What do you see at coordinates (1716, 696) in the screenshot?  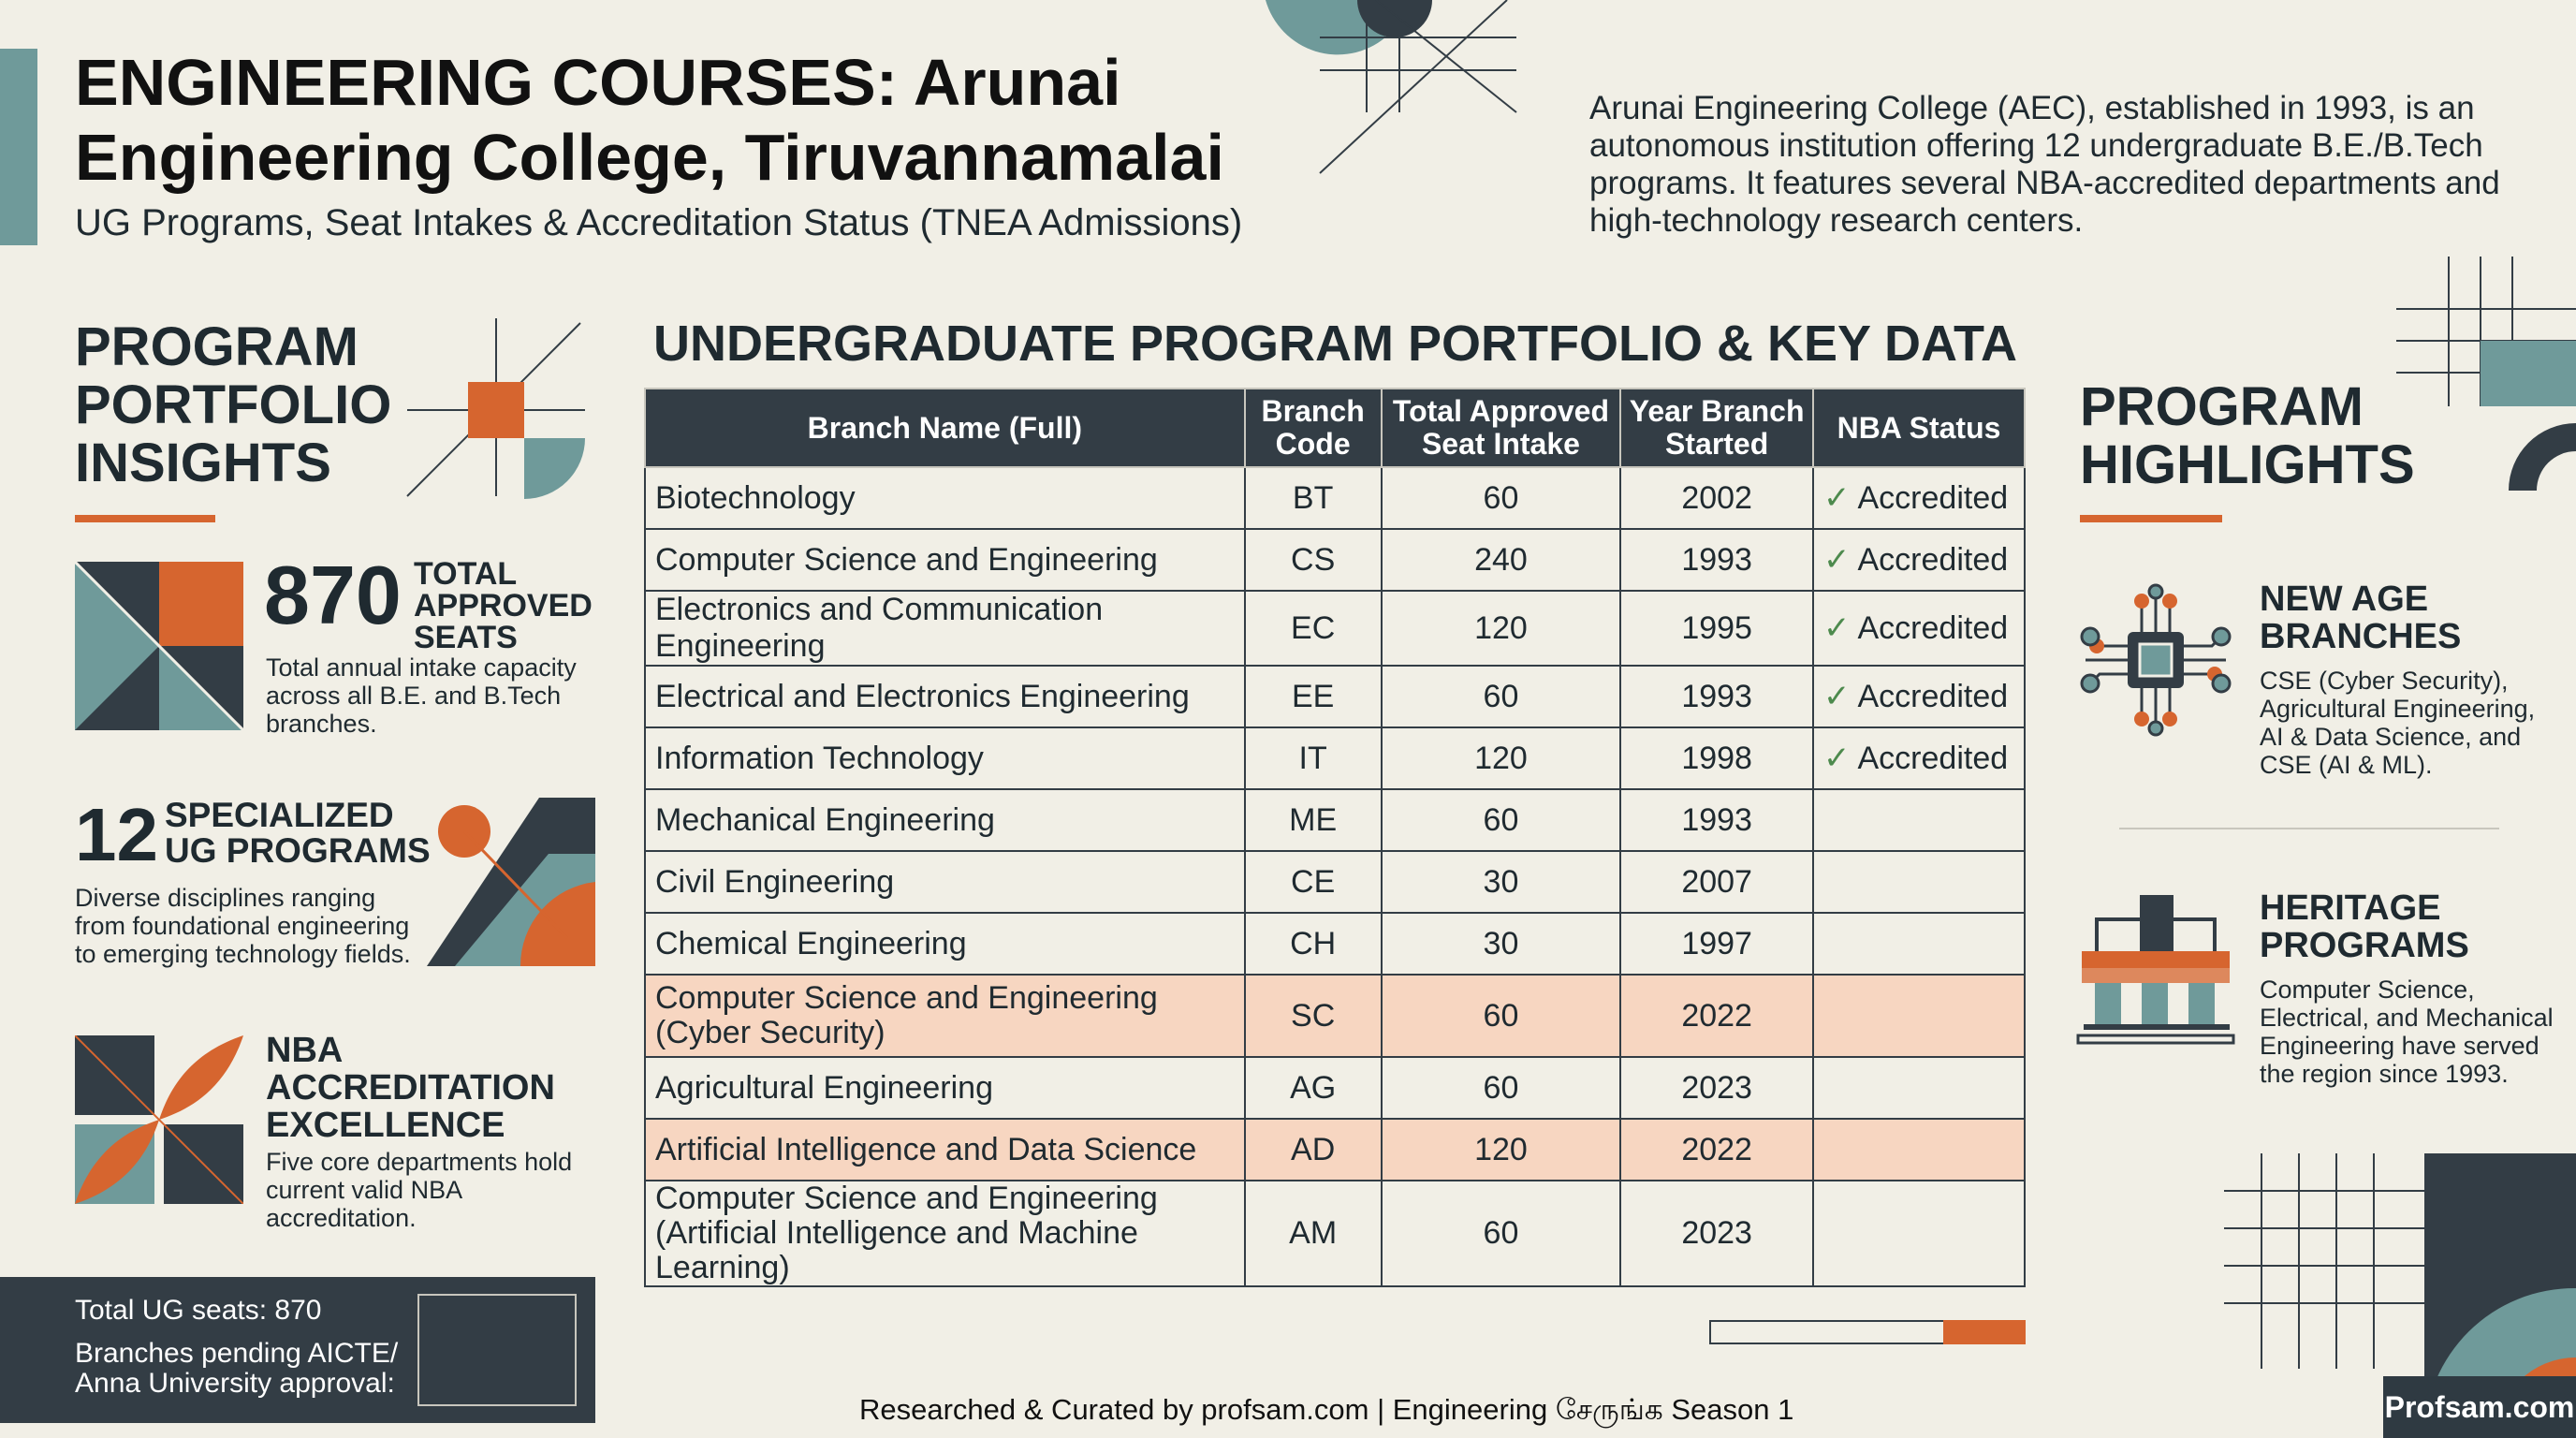 I see `year-started: 1993` at bounding box center [1716, 696].